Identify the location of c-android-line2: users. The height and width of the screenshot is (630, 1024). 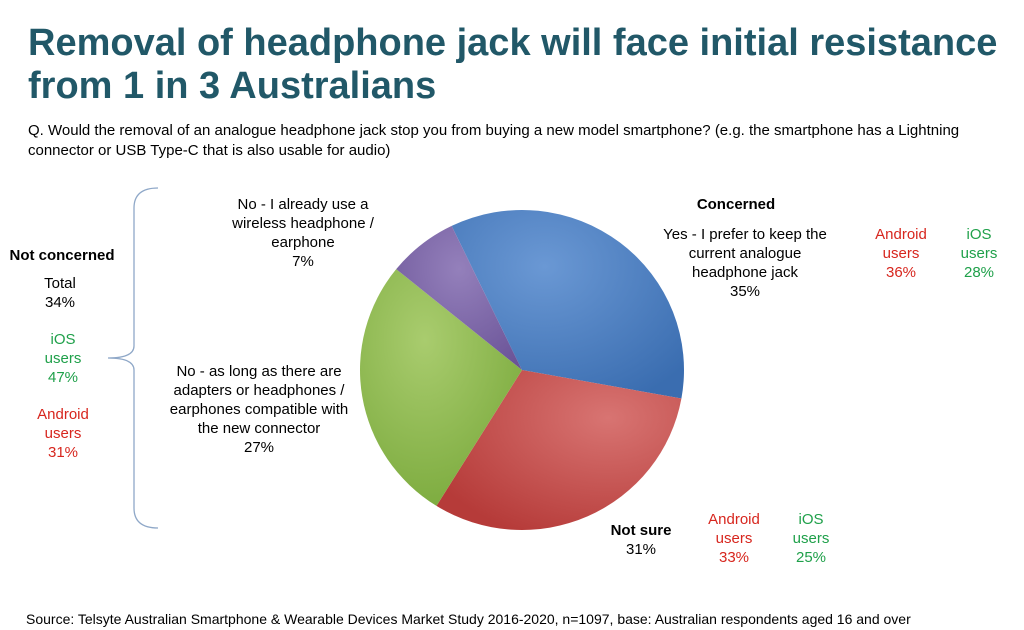
(901, 253).